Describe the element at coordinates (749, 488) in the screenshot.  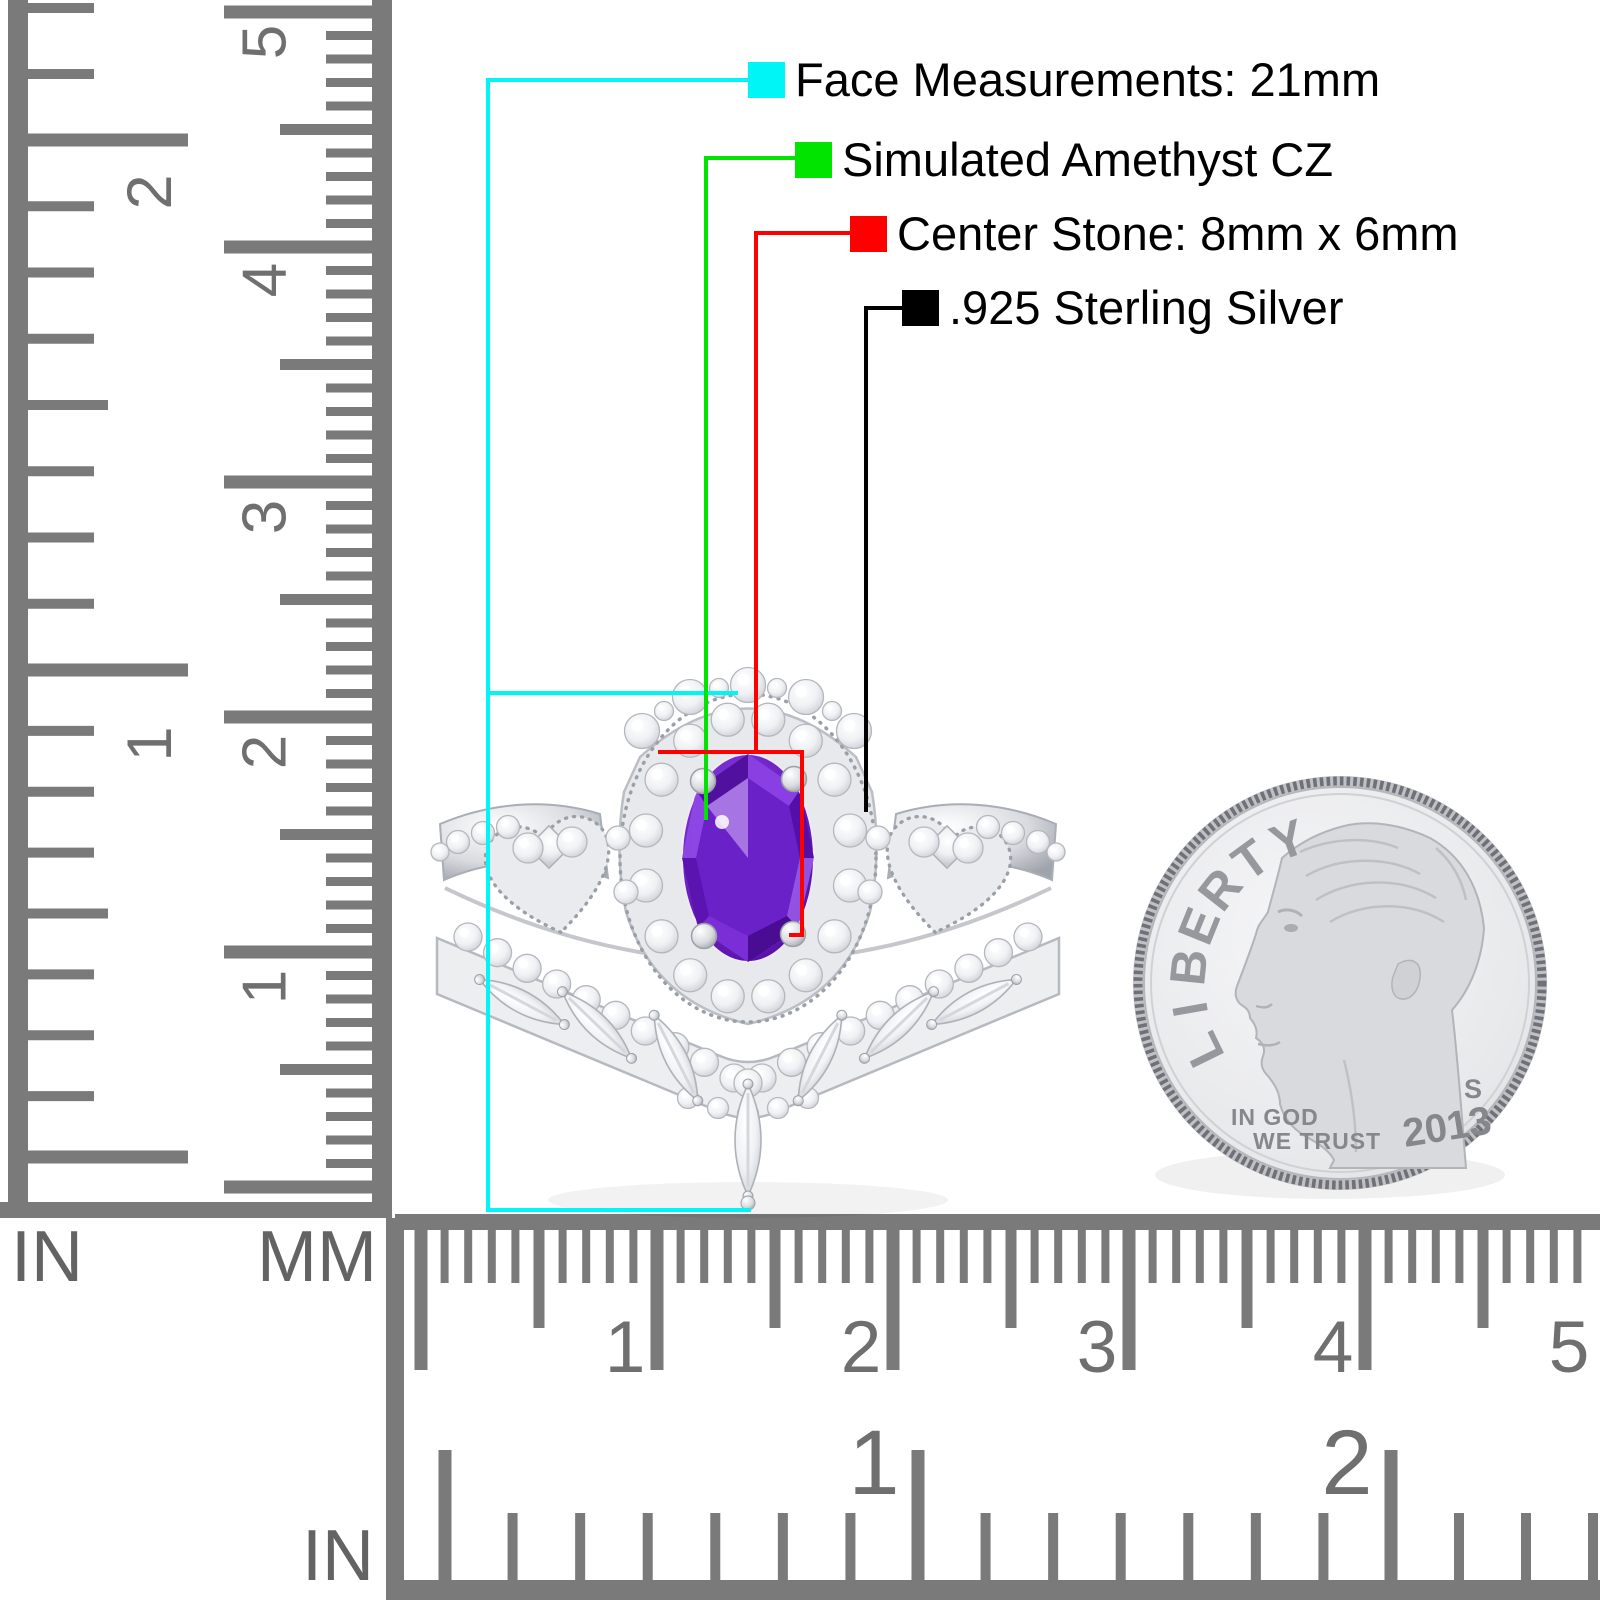
I see `amethyst-pointer-line` at that location.